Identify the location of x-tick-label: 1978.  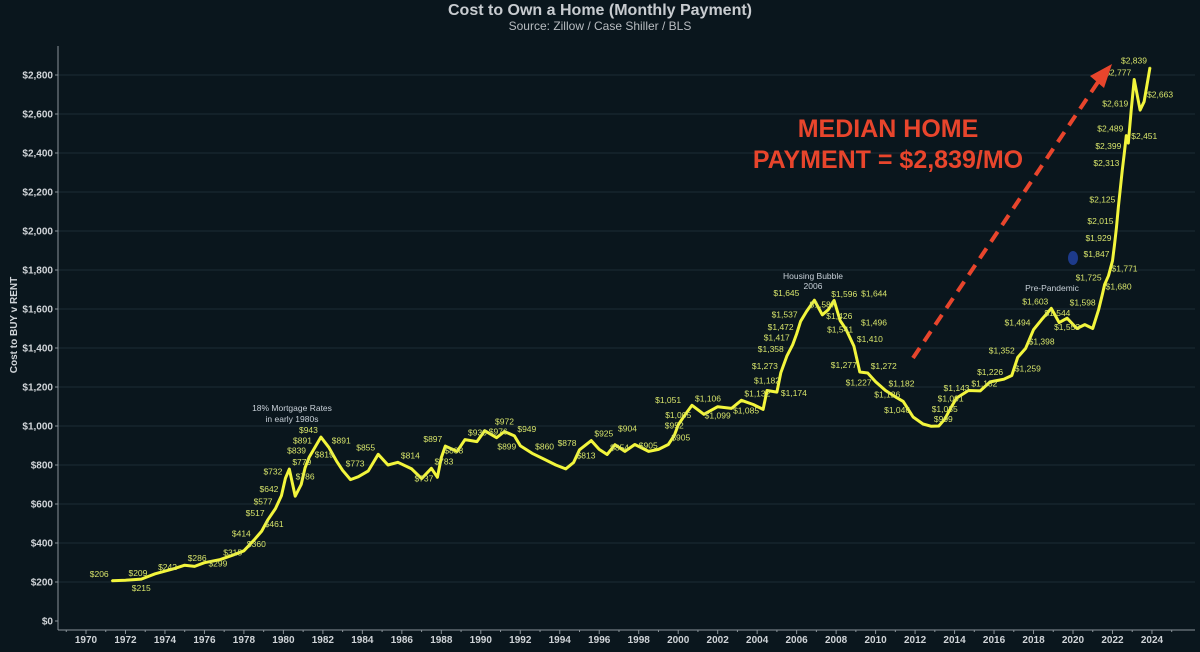
(244, 640).